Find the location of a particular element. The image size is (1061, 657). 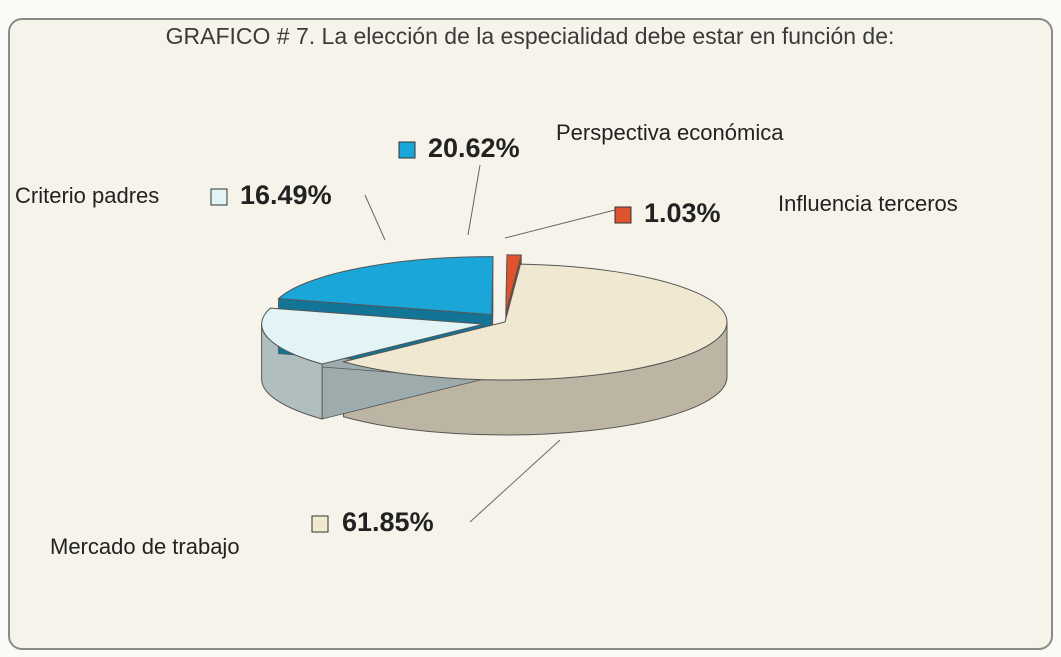

value-label: 1.03% is located at coordinates (682, 213).